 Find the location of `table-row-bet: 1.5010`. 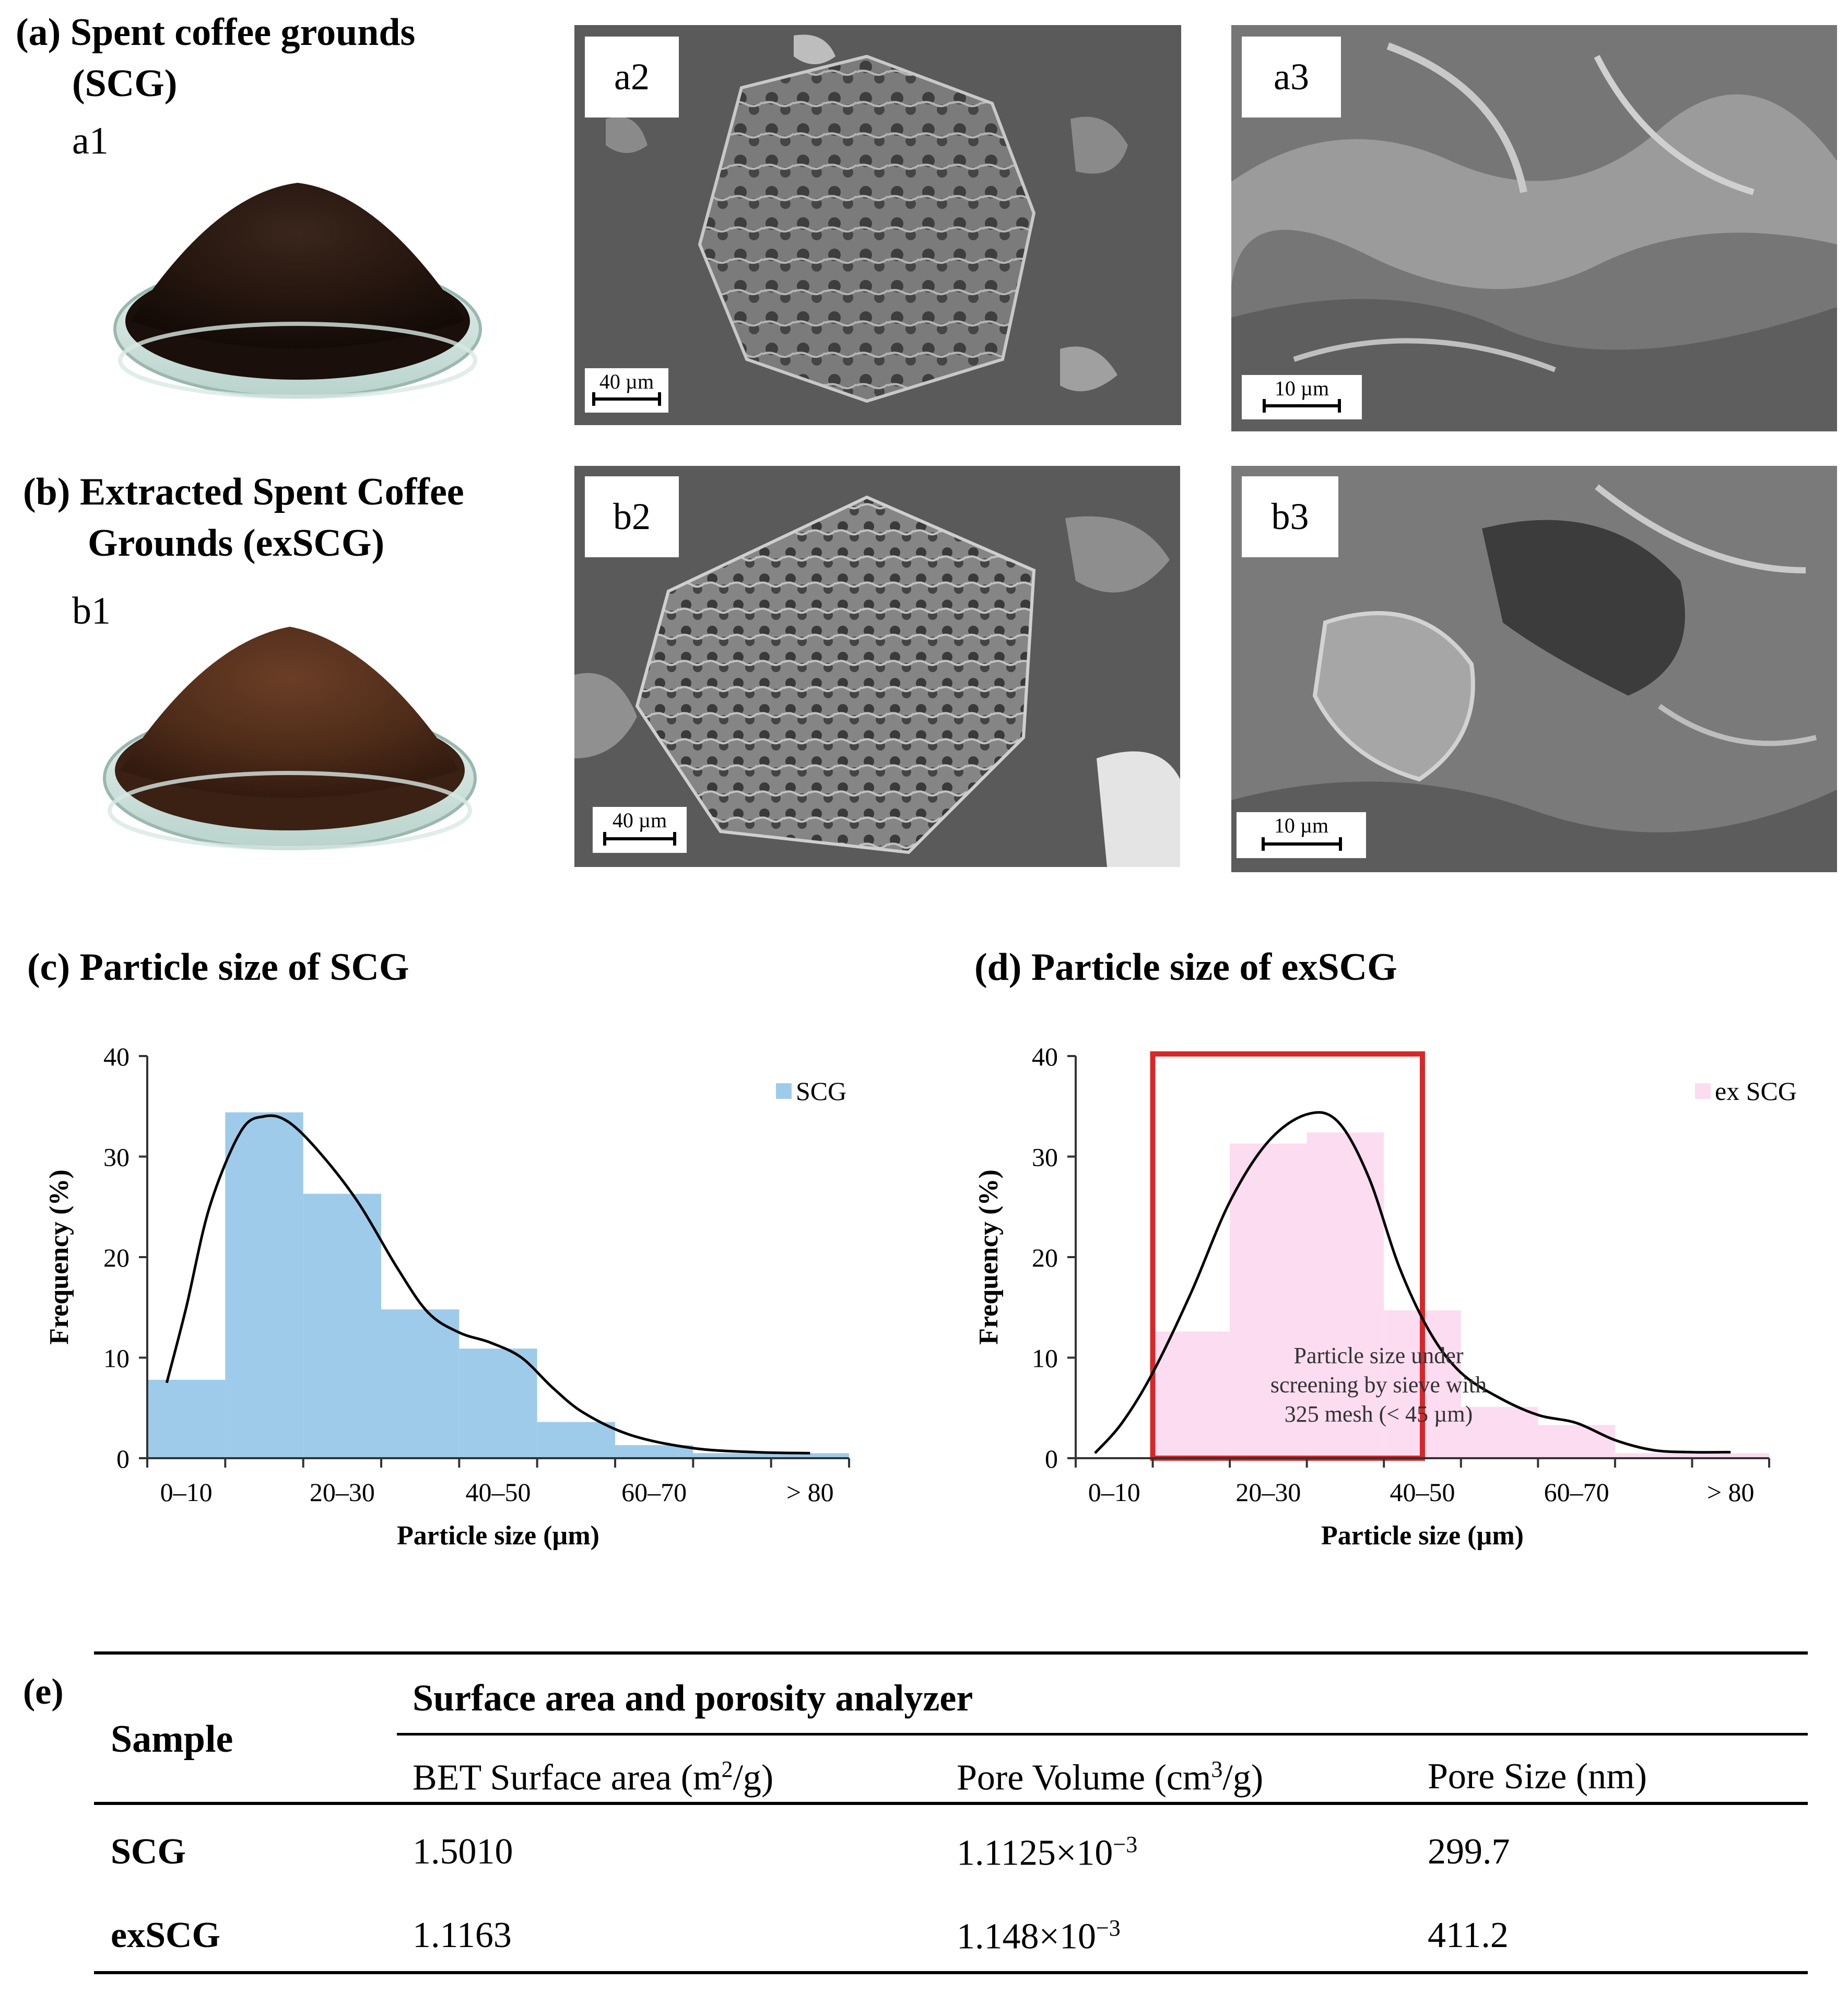

table-row-bet: 1.5010 is located at coordinates (463, 1852).